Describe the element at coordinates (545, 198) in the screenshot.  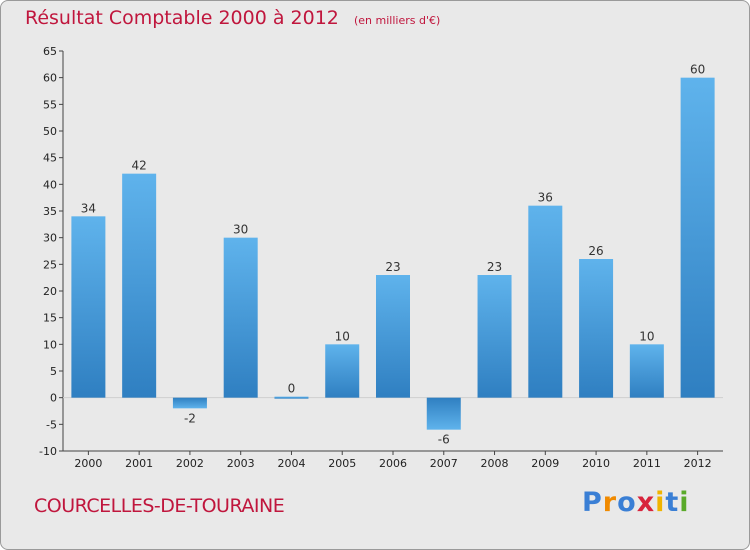
I see `bar-value-label: 36` at that location.